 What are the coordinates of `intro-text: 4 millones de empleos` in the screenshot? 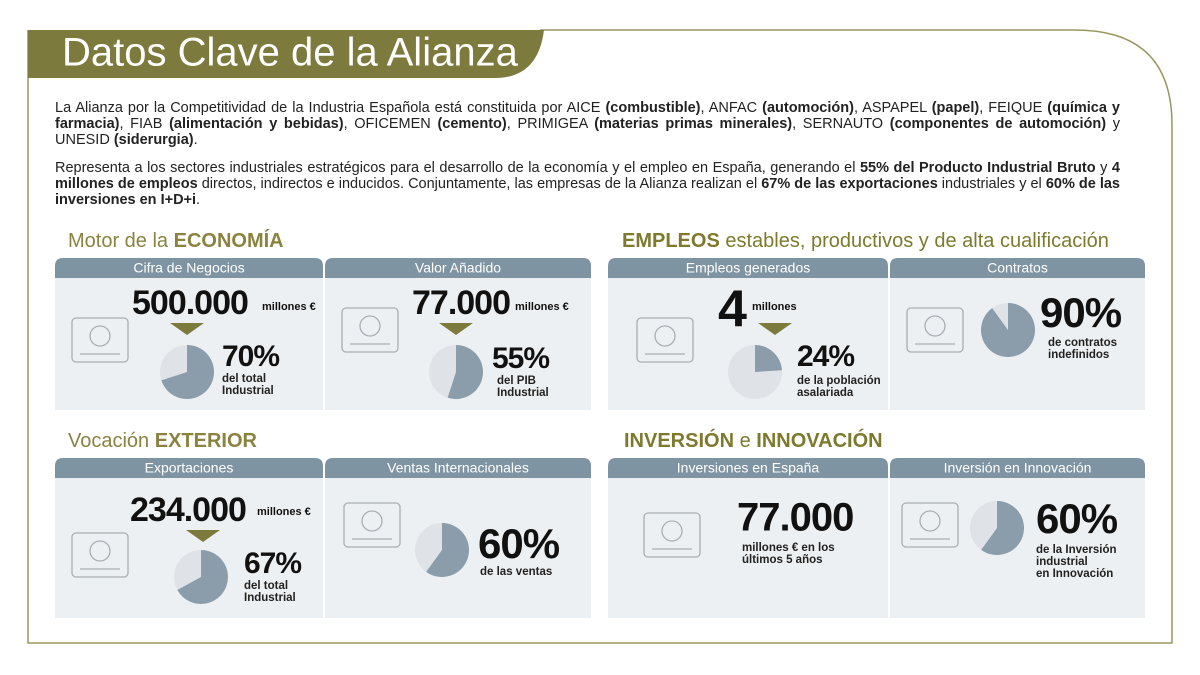 It's located at (587, 176).